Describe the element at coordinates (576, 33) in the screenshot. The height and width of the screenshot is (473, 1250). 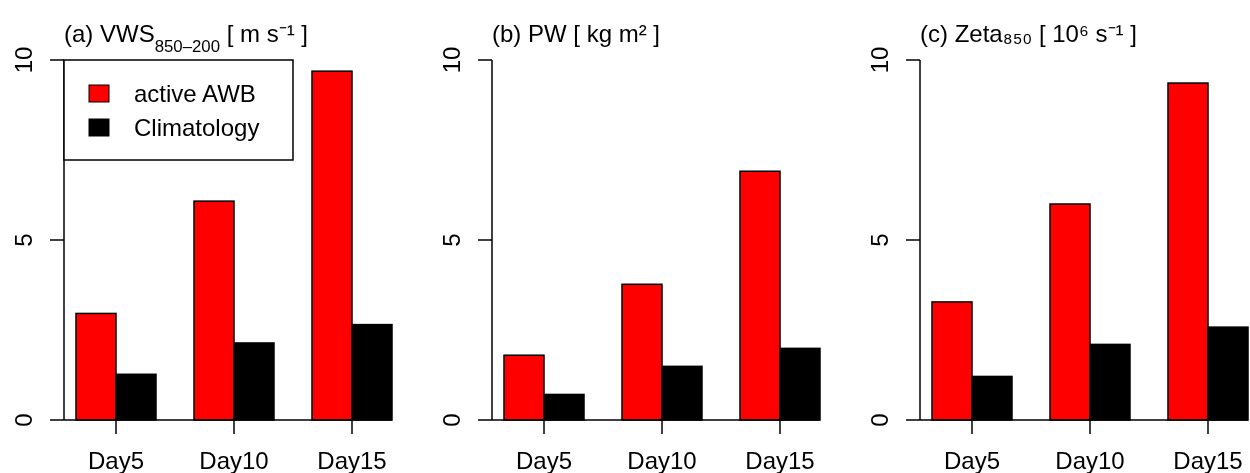
I see `chart-title: (b) PW [ kg m² ]` at that location.